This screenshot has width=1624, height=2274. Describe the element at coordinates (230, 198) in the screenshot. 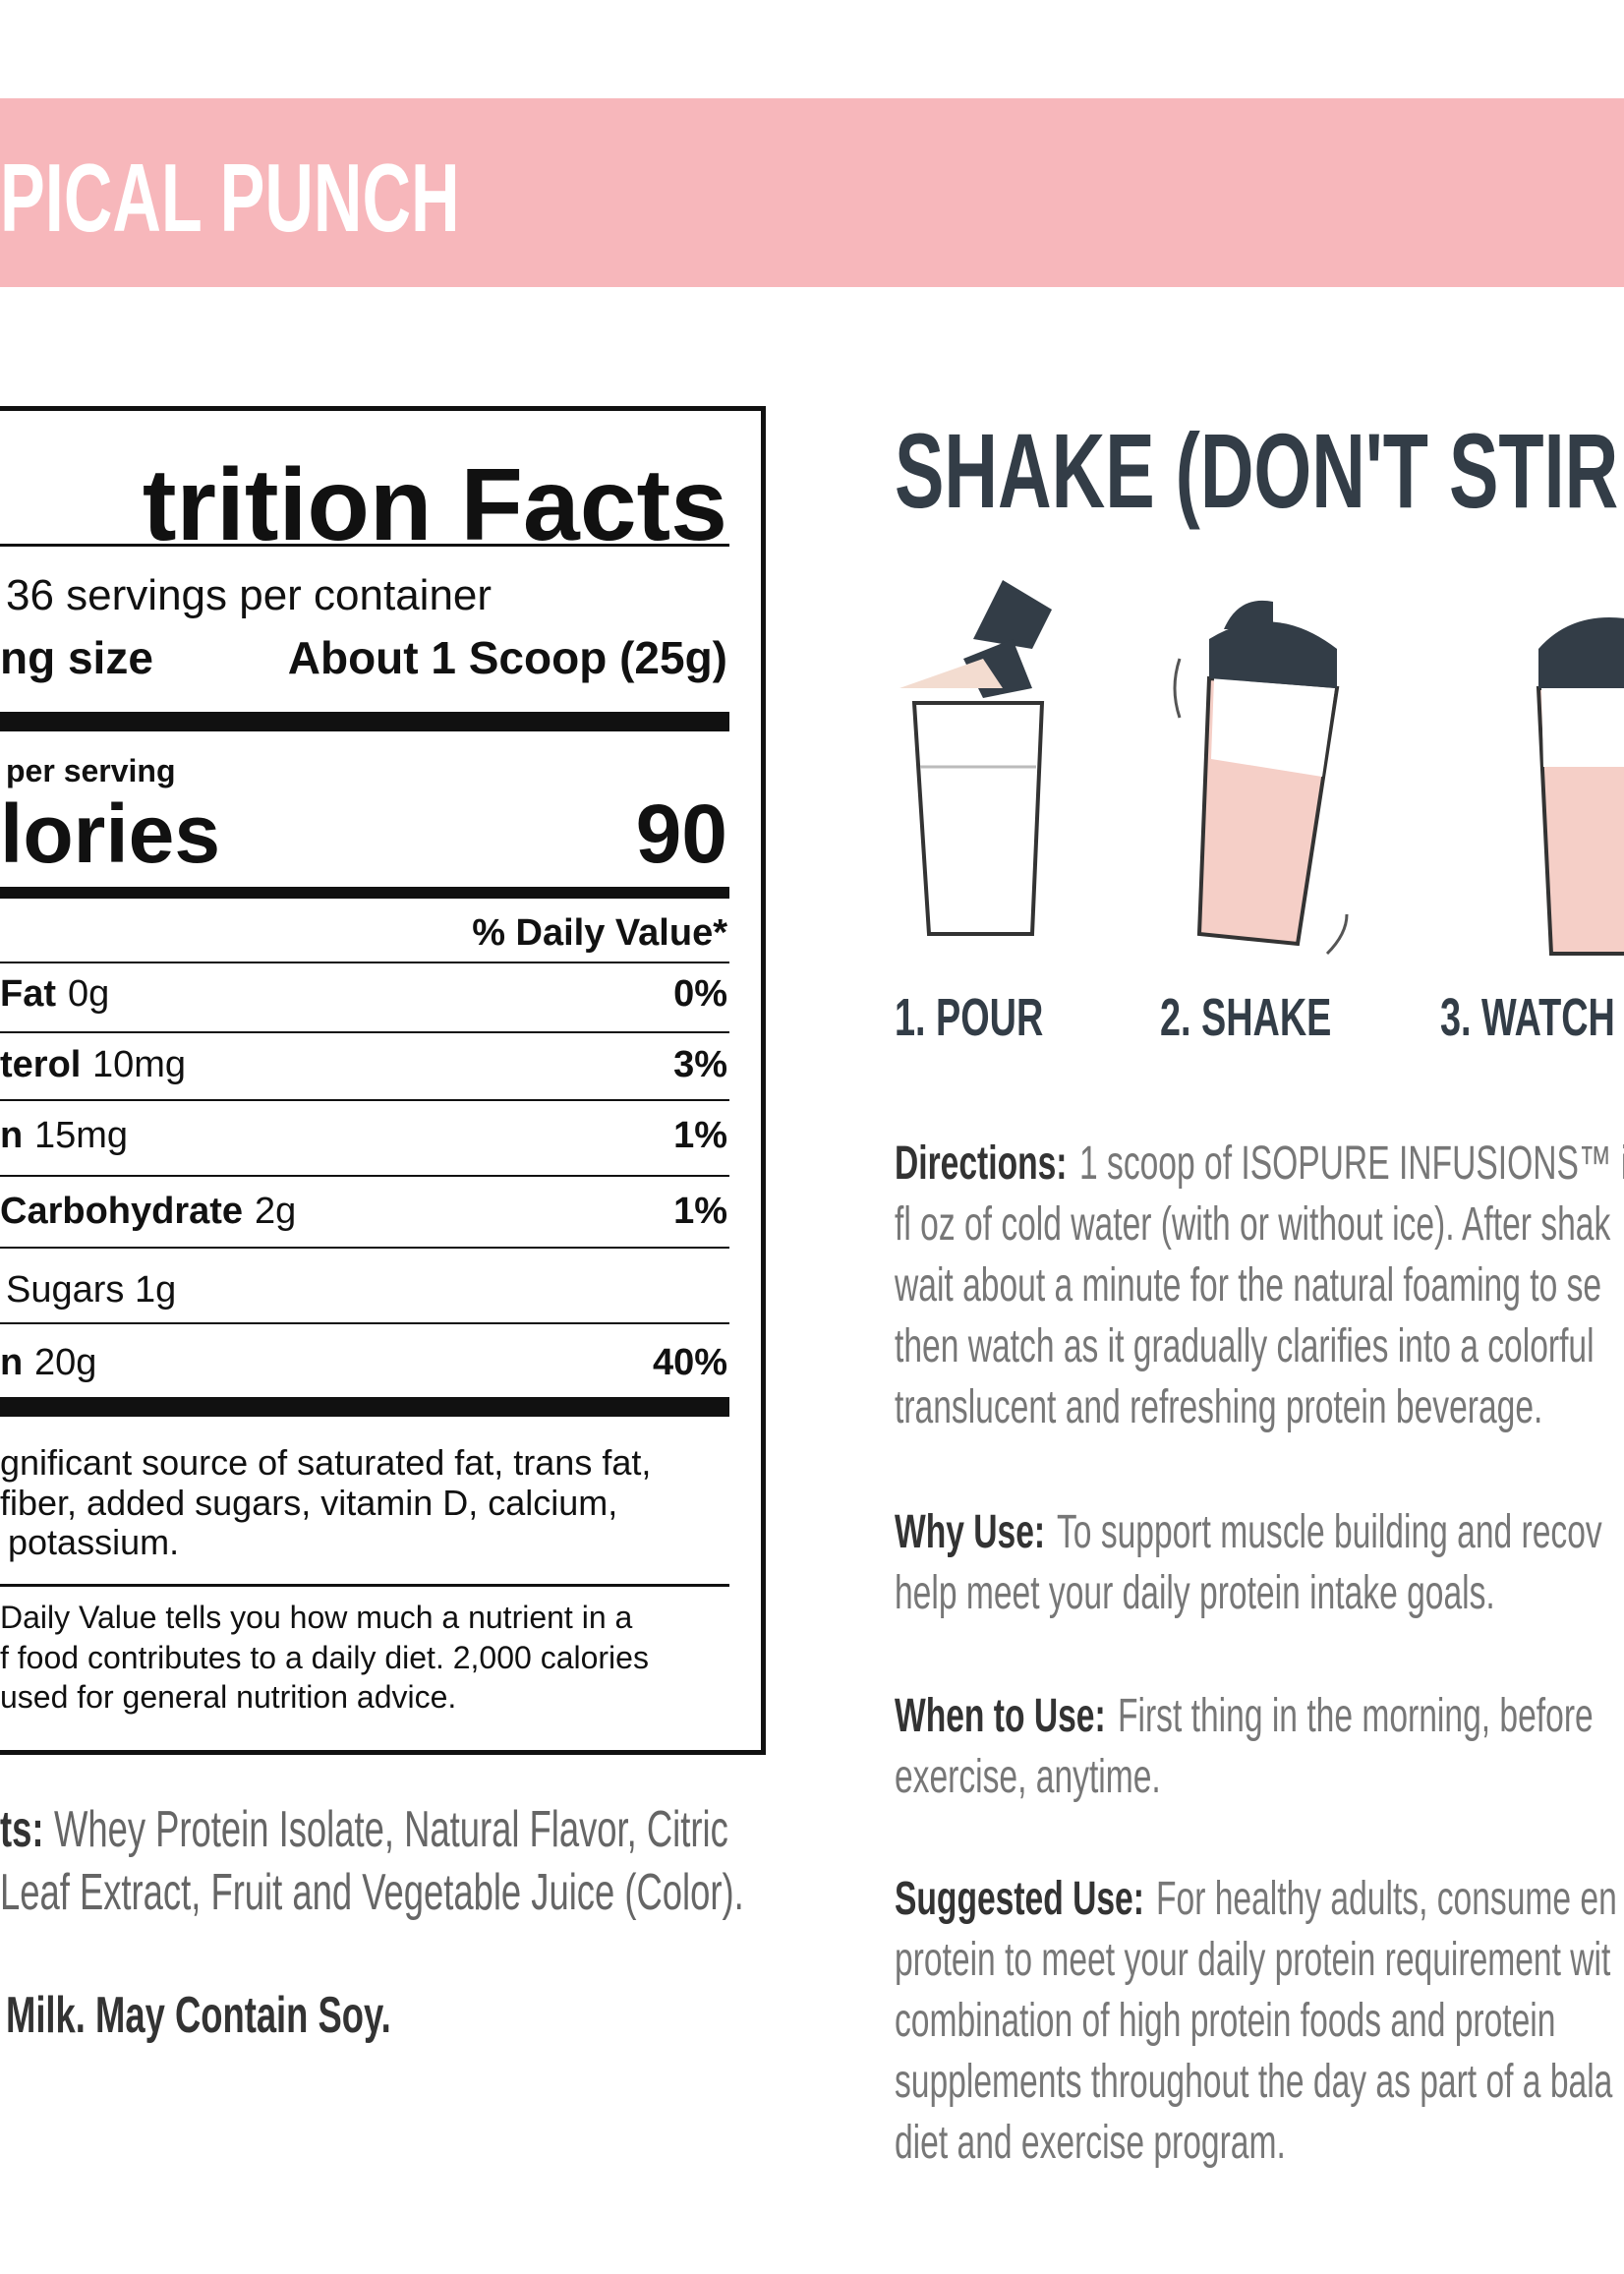

I see `banner-title: PICAL PUNCH` at that location.